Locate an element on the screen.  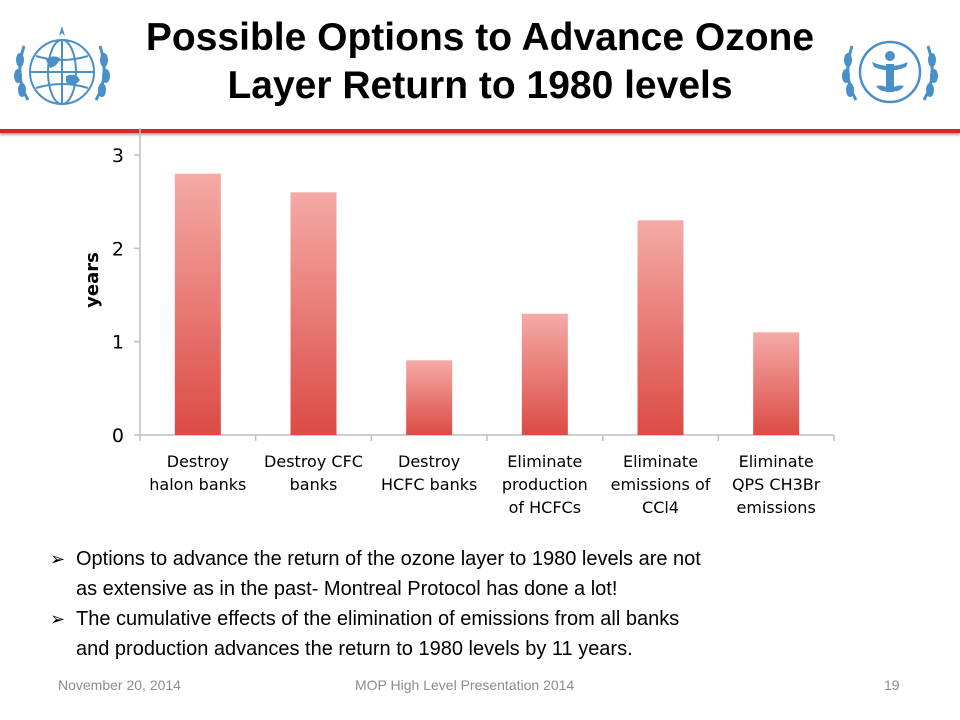
y-tick-label: 3 is located at coordinates (118, 156).